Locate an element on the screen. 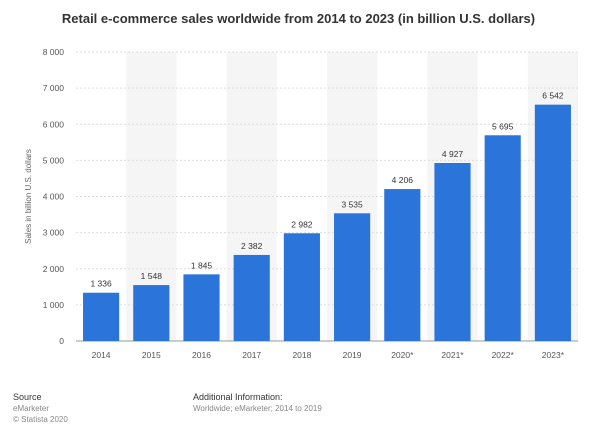 The height and width of the screenshot is (443, 597). value-label: 2 382 is located at coordinates (252, 246).